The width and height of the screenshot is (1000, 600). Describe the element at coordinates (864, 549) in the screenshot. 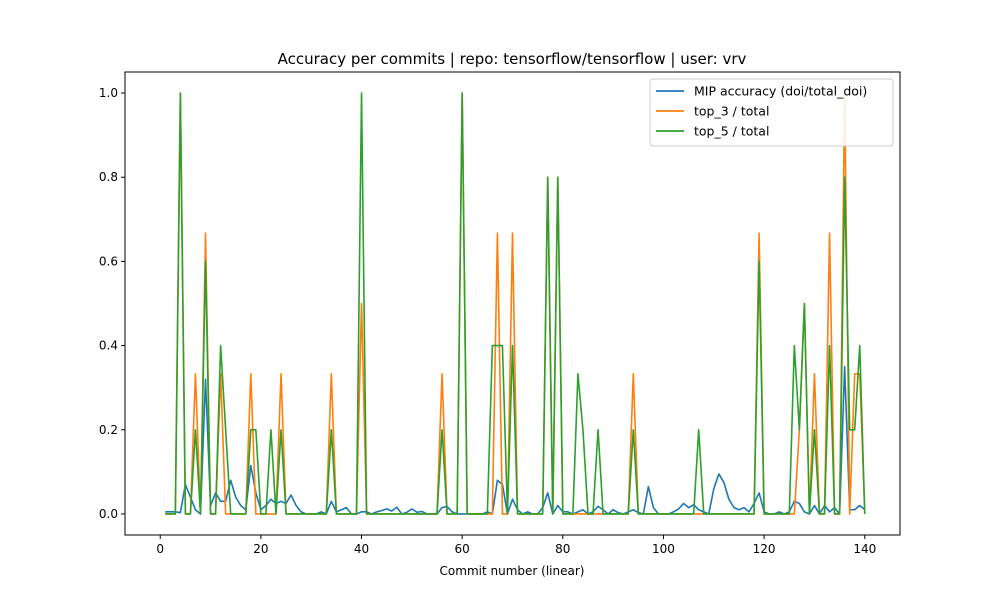

I see `x-tick-label: 140` at that location.